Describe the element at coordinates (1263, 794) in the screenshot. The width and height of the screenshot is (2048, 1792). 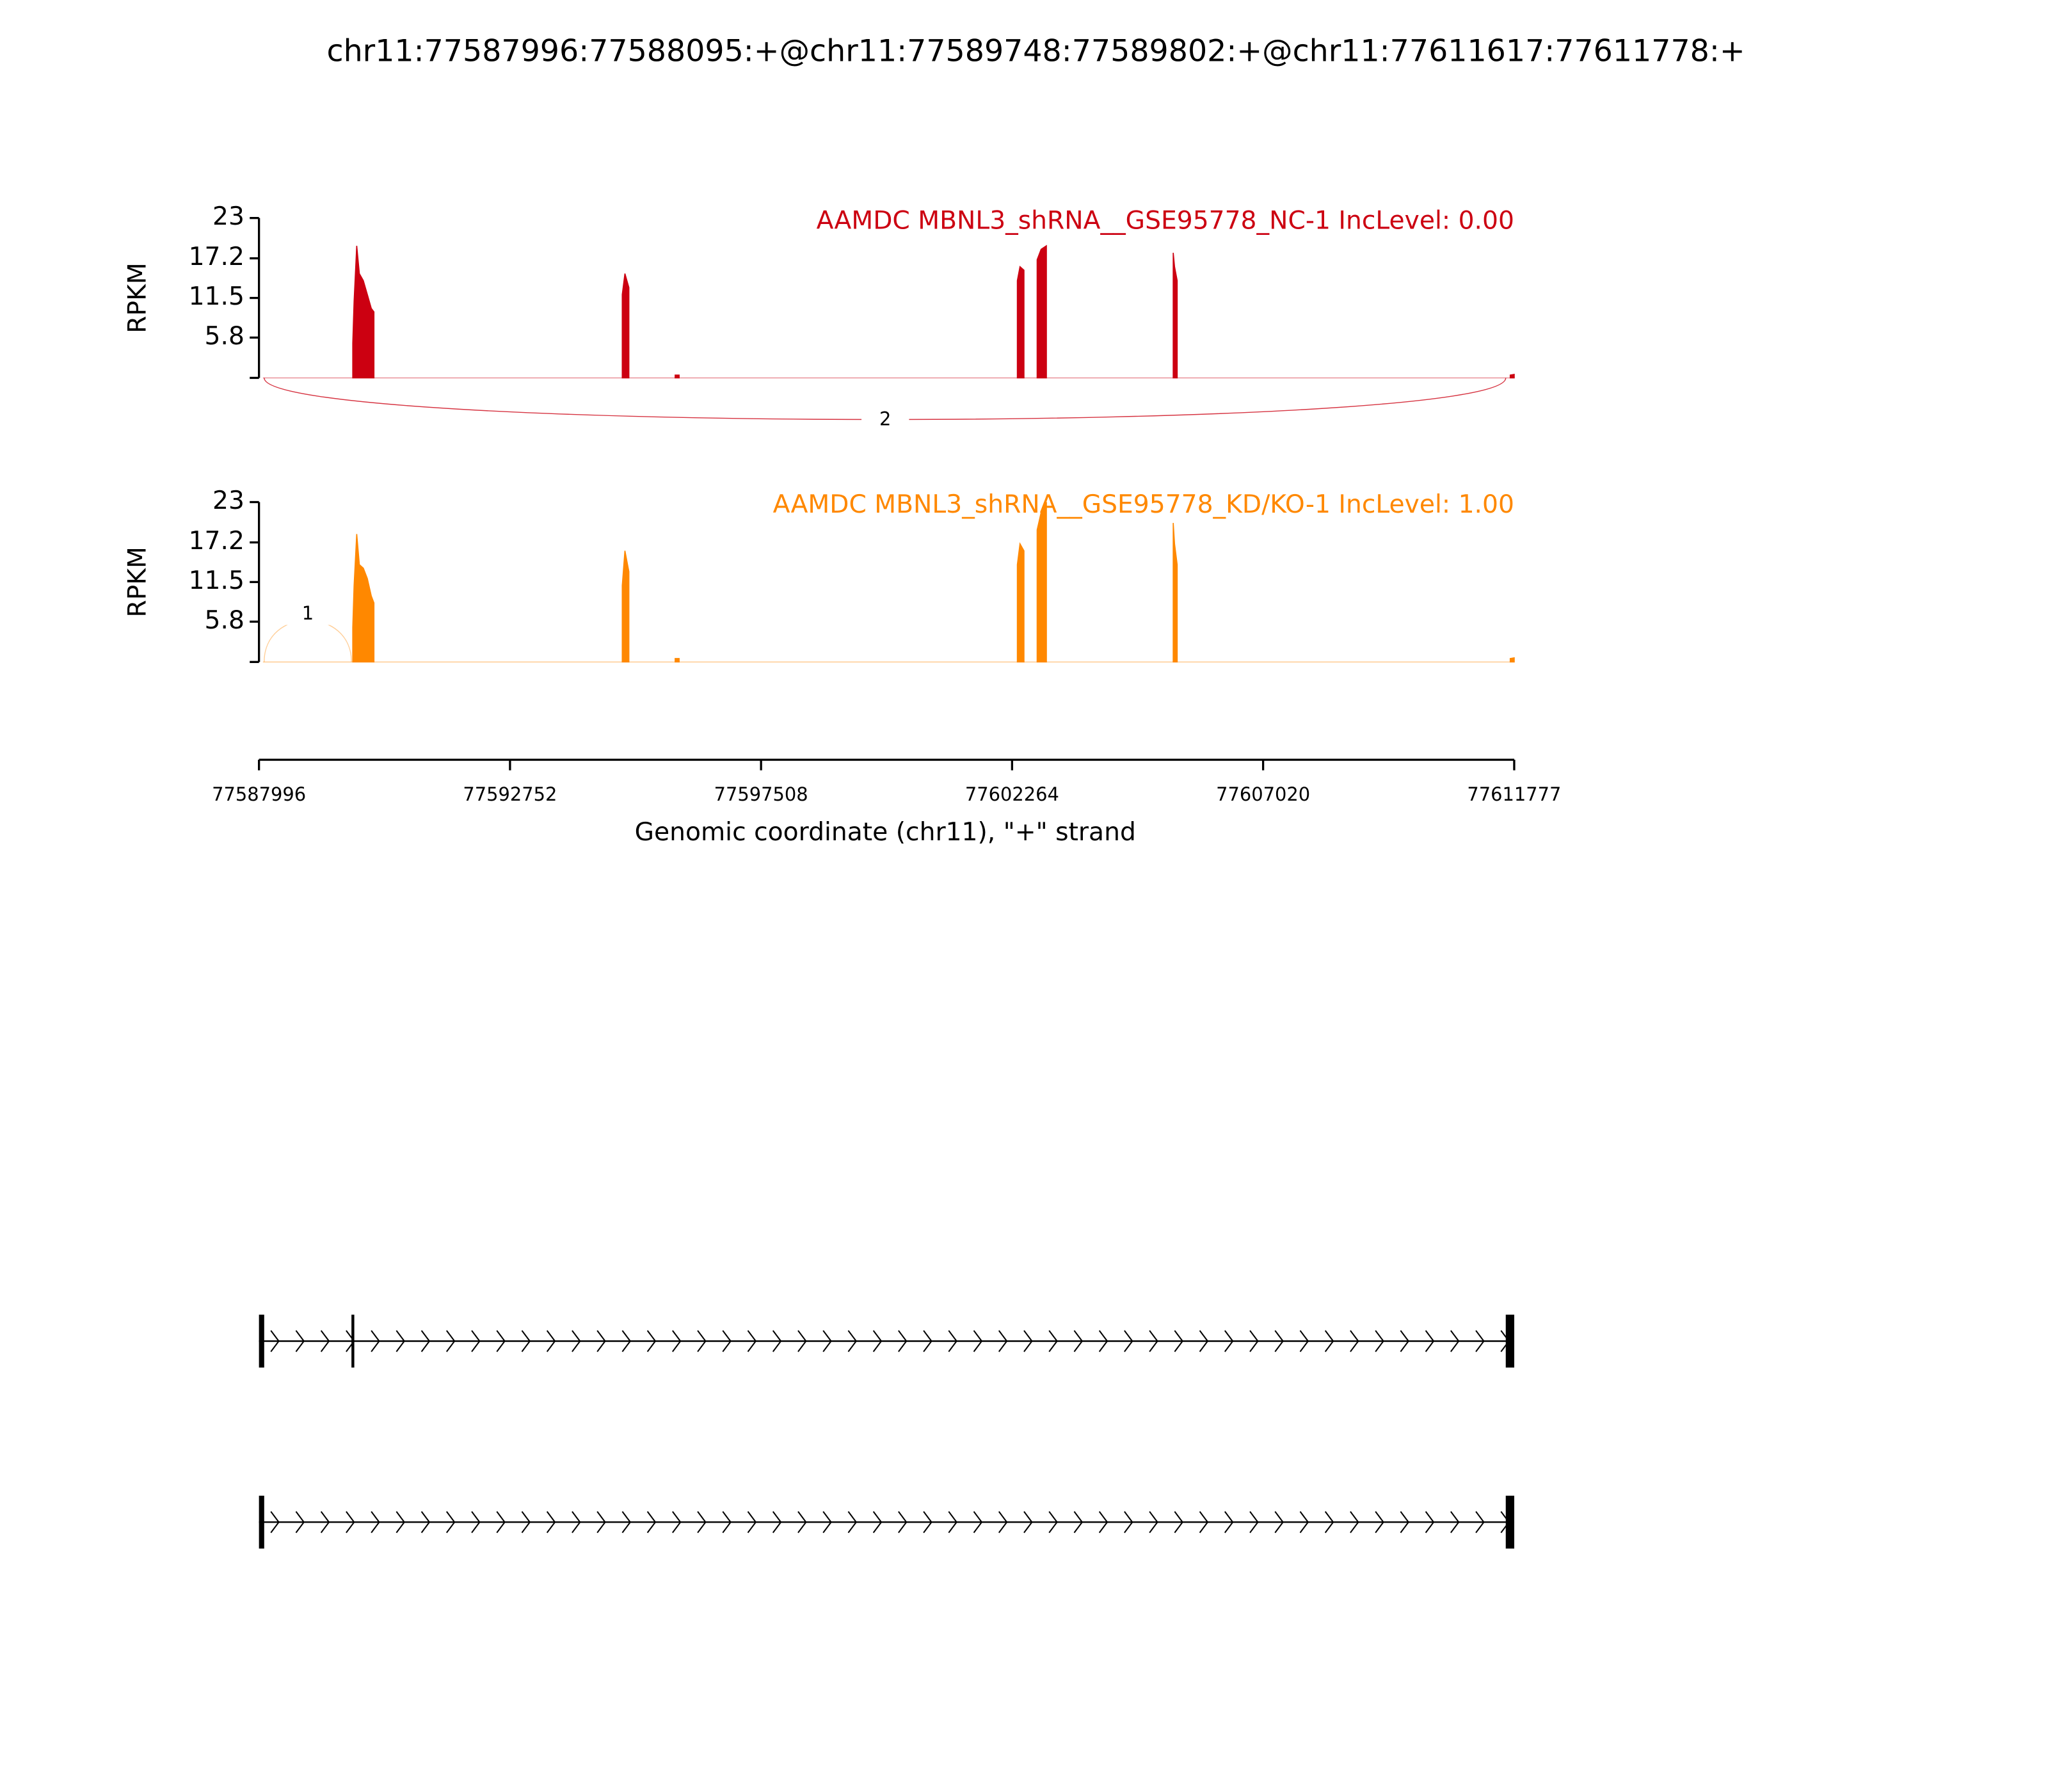
I see `x-tick-label: 77607020` at that location.